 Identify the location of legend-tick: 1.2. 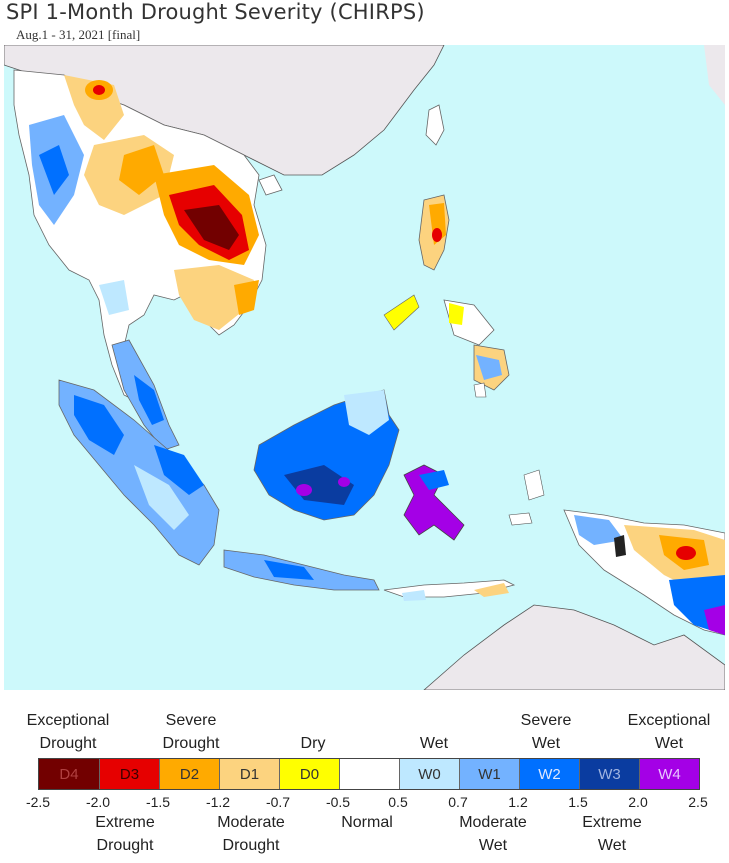
(518, 802).